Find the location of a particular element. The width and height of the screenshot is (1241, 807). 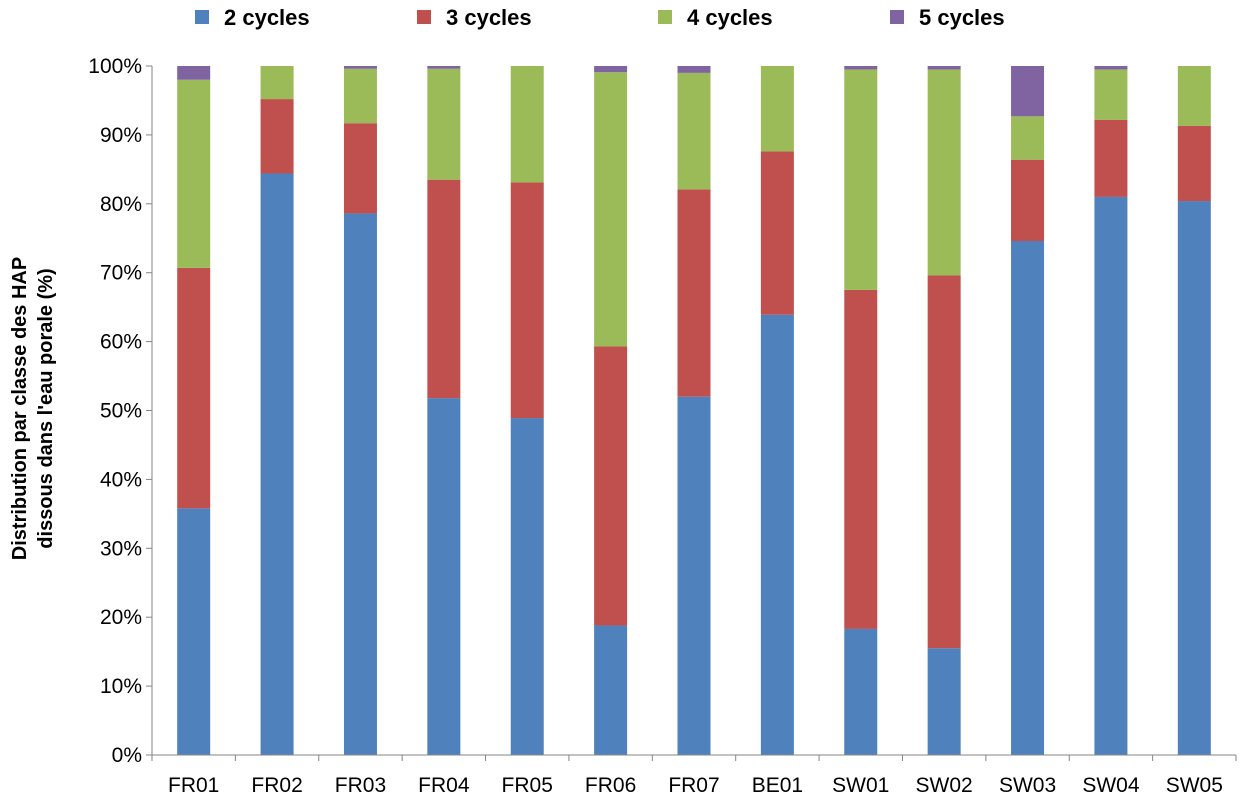

bar-segment-fr03-4-cycles is located at coordinates (360, 96).